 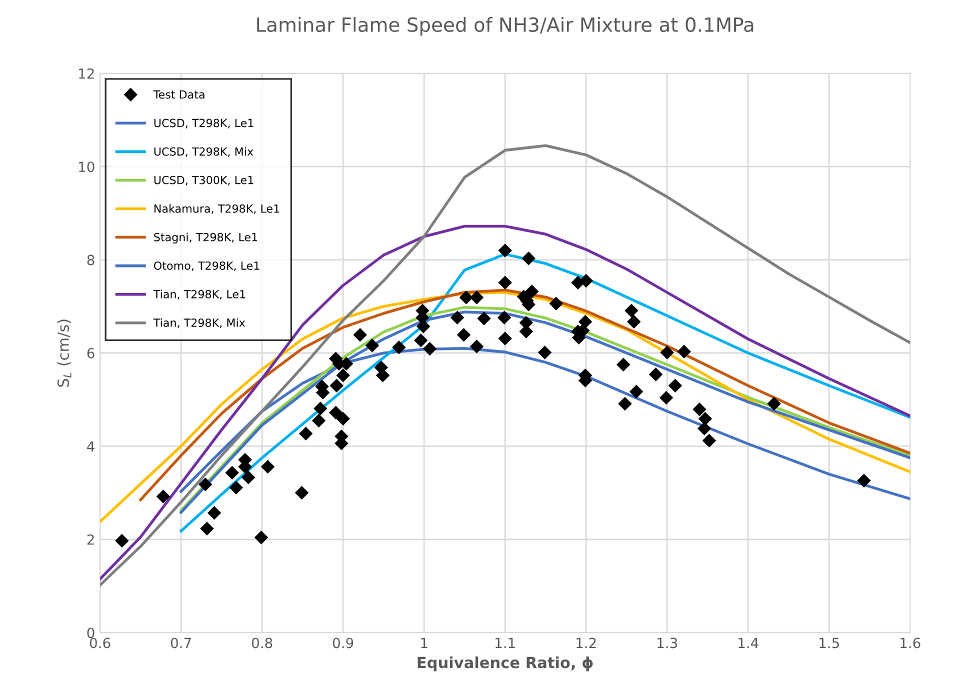 What do you see at coordinates (86, 73) in the screenshot?
I see `y-tick-label: 12` at bounding box center [86, 73].